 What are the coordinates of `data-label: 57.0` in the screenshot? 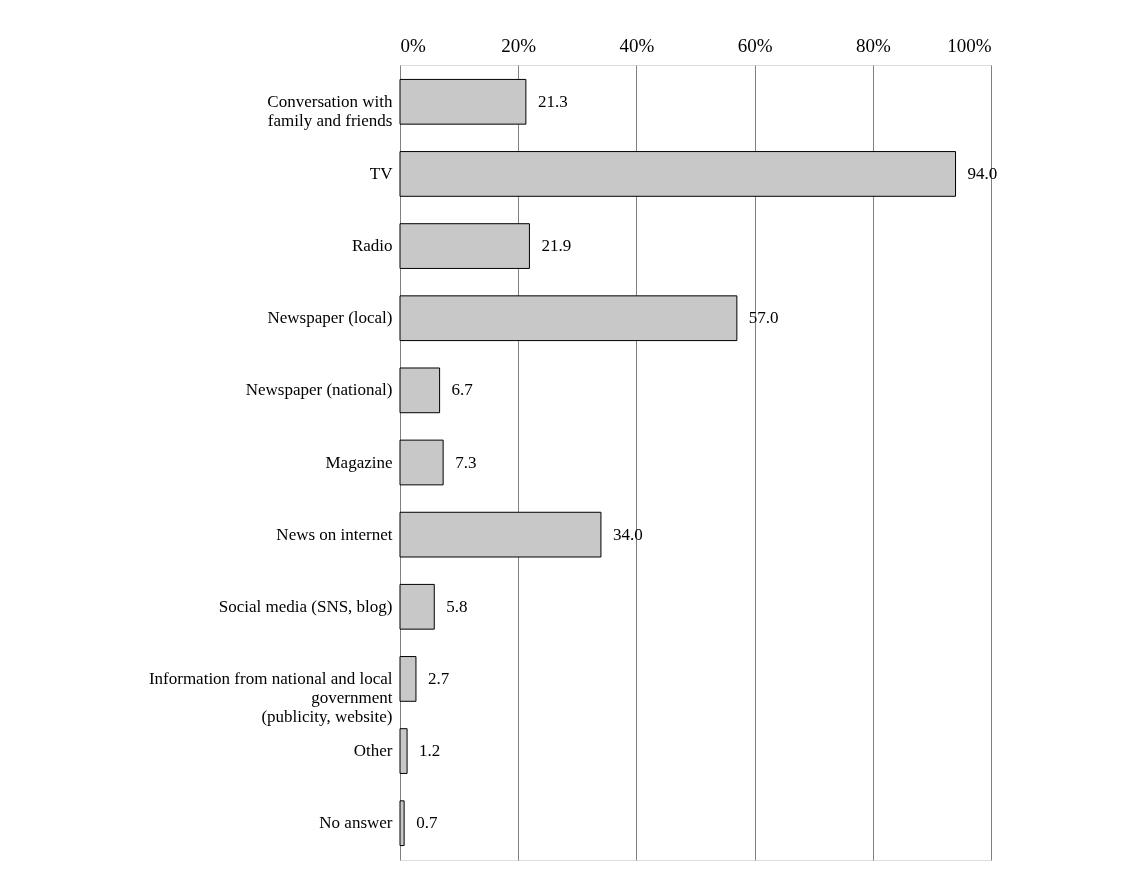 It's located at (763, 318).